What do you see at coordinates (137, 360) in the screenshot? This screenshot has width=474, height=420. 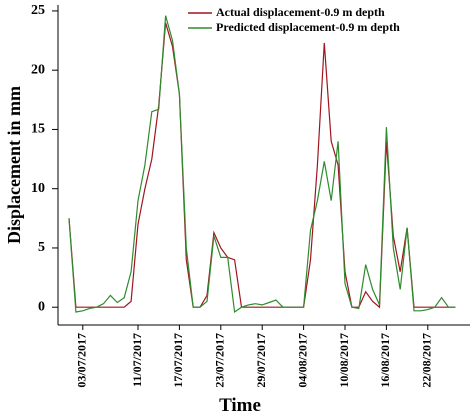 I see `x-tick-label: 11/07/2017` at bounding box center [137, 360].